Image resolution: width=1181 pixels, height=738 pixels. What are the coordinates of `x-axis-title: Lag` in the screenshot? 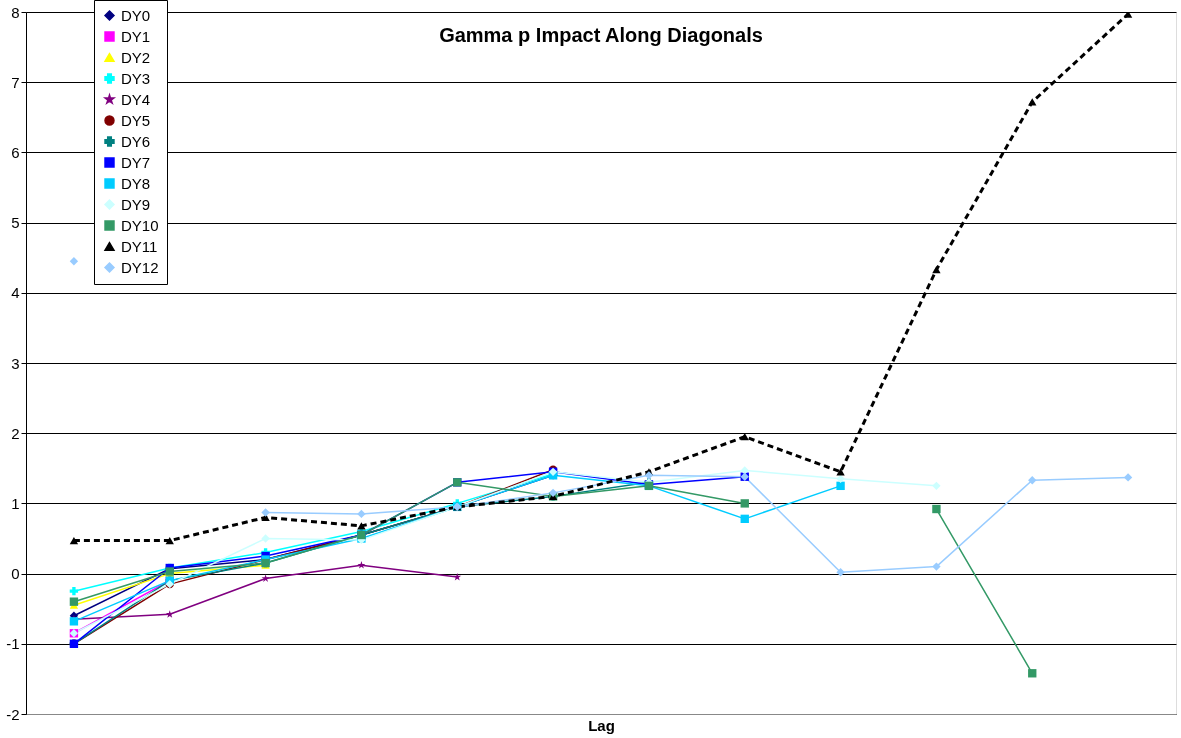 It's located at (601, 725).